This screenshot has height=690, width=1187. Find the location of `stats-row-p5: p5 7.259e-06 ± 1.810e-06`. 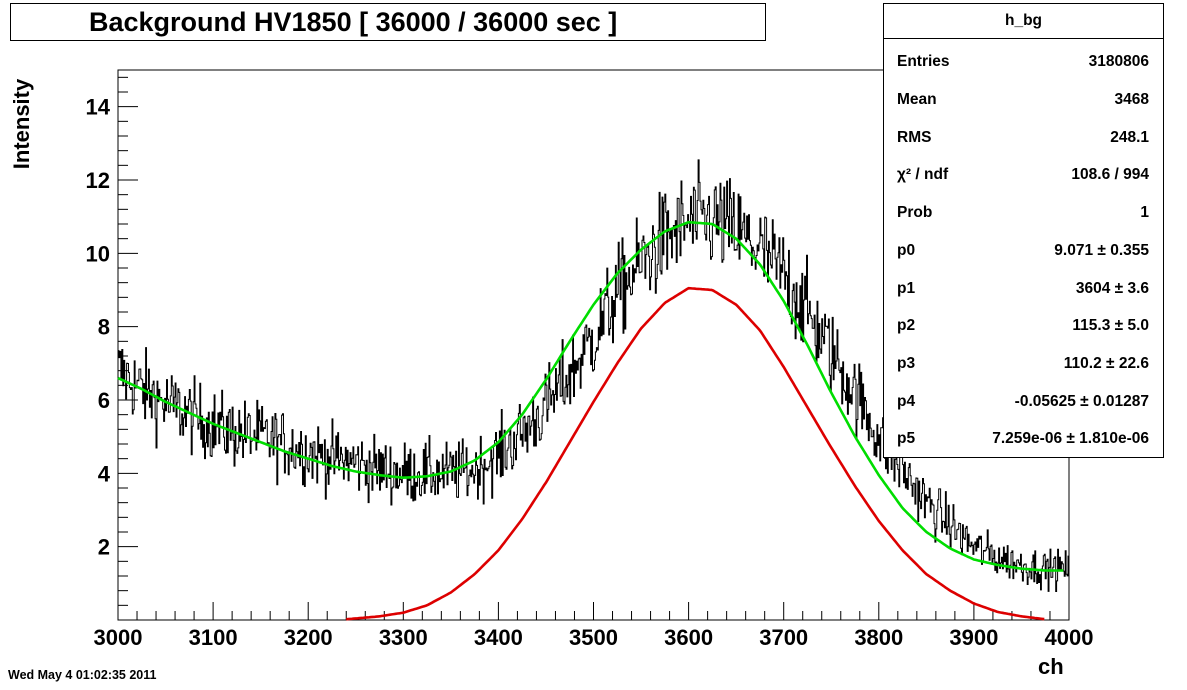

stats-row-p5: p5 7.259e-06 ± 1.810e-06 is located at coordinates (1023, 440).